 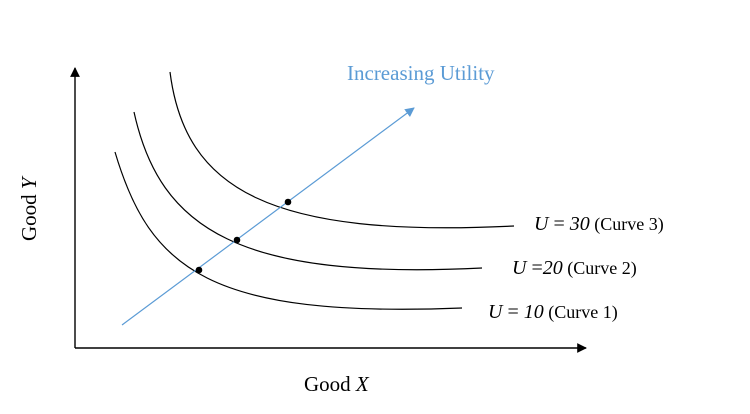 What do you see at coordinates (599, 224) in the screenshot?
I see `curve-3-label: U = 30 (Curve 3)` at bounding box center [599, 224].